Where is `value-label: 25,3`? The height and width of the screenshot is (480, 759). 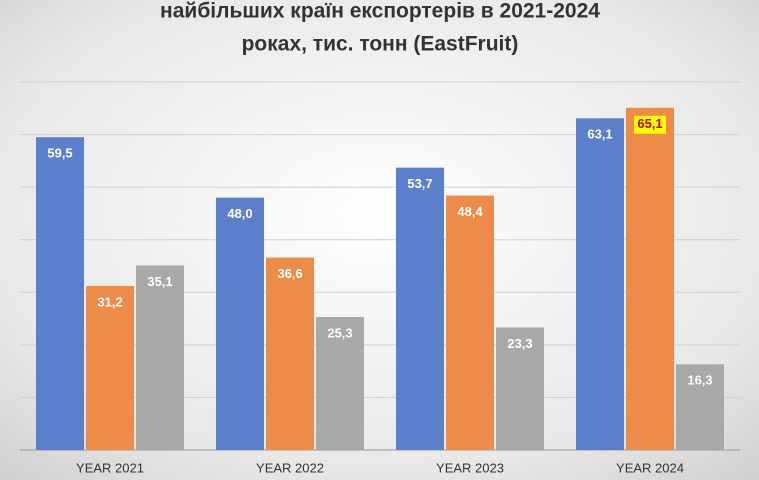
value-label: 25,3 is located at coordinates (339, 332).